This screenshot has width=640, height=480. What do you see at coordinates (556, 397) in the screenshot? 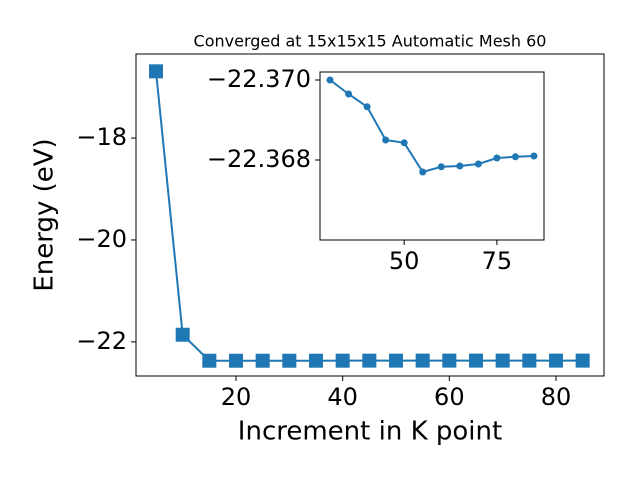
I see `x-tick-label: 80` at bounding box center [556, 397].